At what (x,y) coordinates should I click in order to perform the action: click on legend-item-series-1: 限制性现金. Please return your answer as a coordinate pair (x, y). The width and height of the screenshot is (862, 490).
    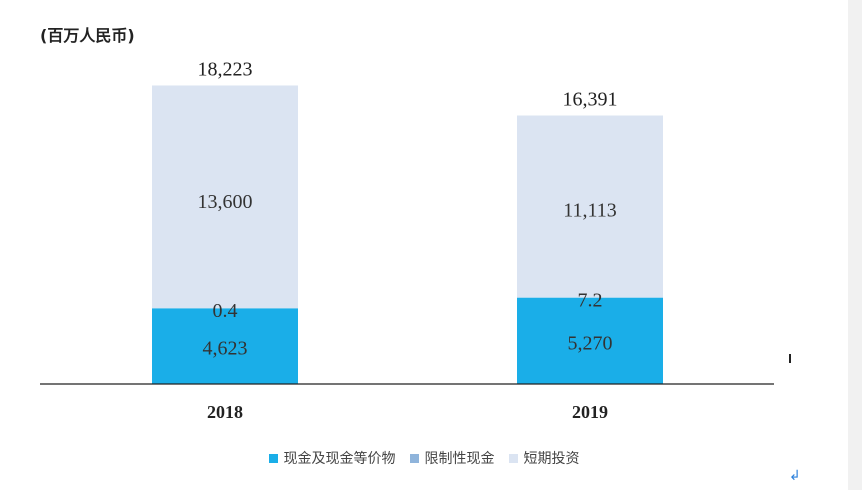
    Looking at the image, I should click on (452, 458).